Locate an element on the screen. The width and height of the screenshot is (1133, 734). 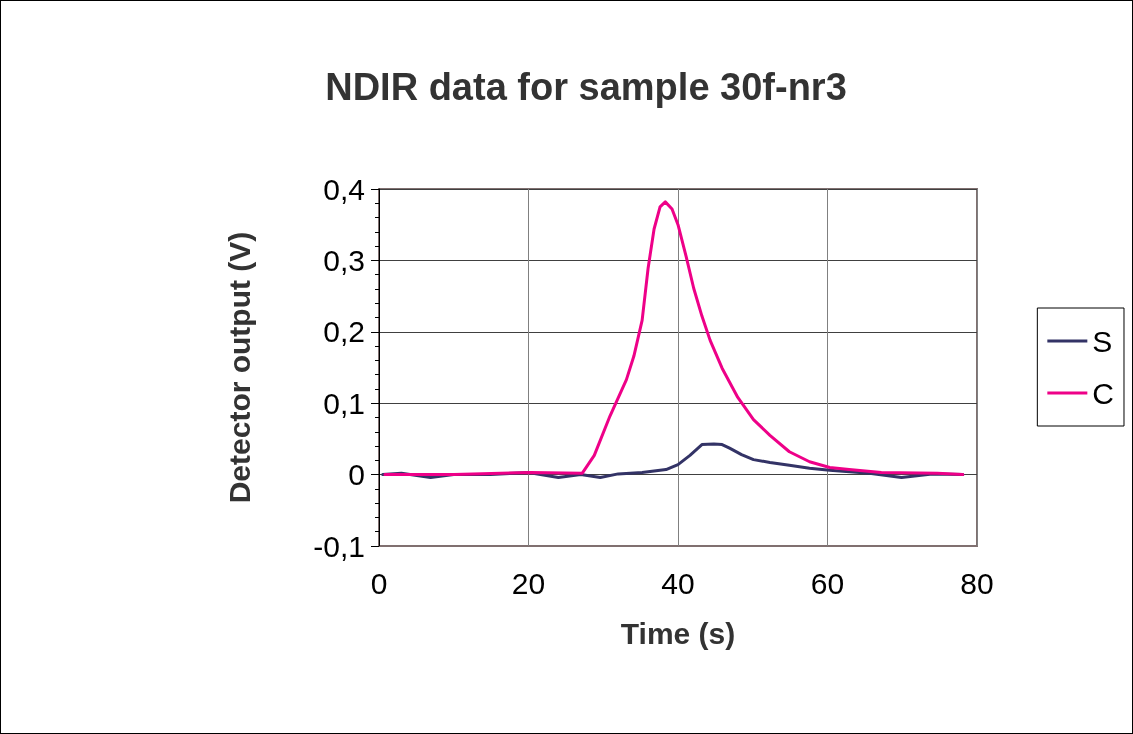
x-tick-label: 20 is located at coordinates (528, 583).